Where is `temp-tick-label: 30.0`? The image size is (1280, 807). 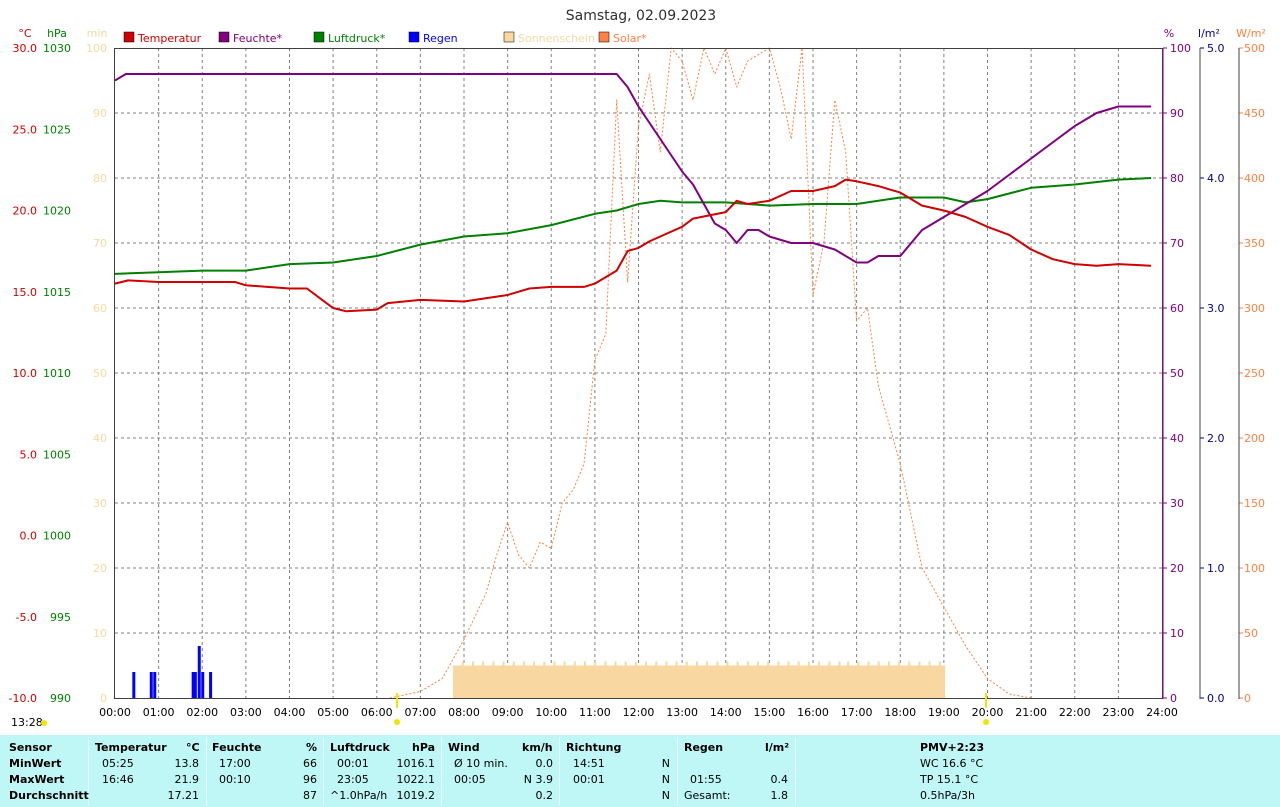 temp-tick-label: 30.0 is located at coordinates (25, 48).